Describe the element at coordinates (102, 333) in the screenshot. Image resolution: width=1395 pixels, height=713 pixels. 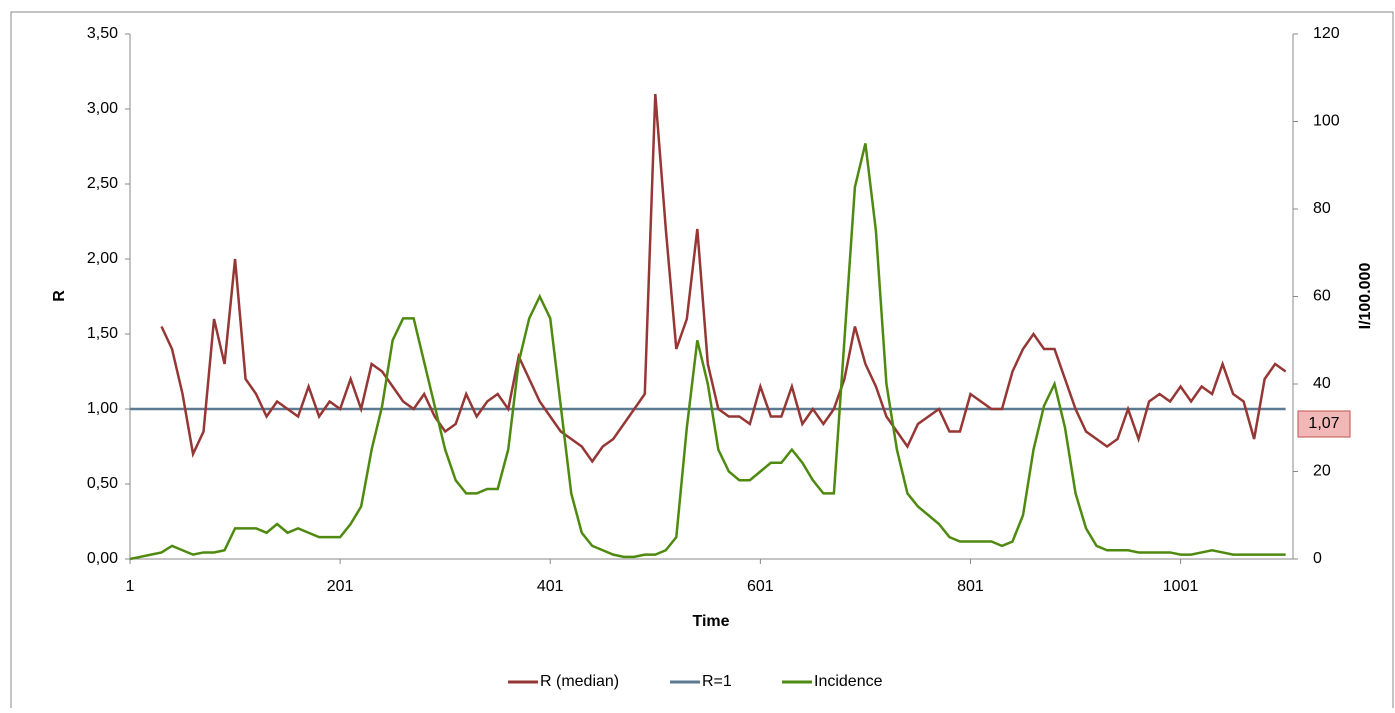
I see `y-tick-label: 1,50` at that location.